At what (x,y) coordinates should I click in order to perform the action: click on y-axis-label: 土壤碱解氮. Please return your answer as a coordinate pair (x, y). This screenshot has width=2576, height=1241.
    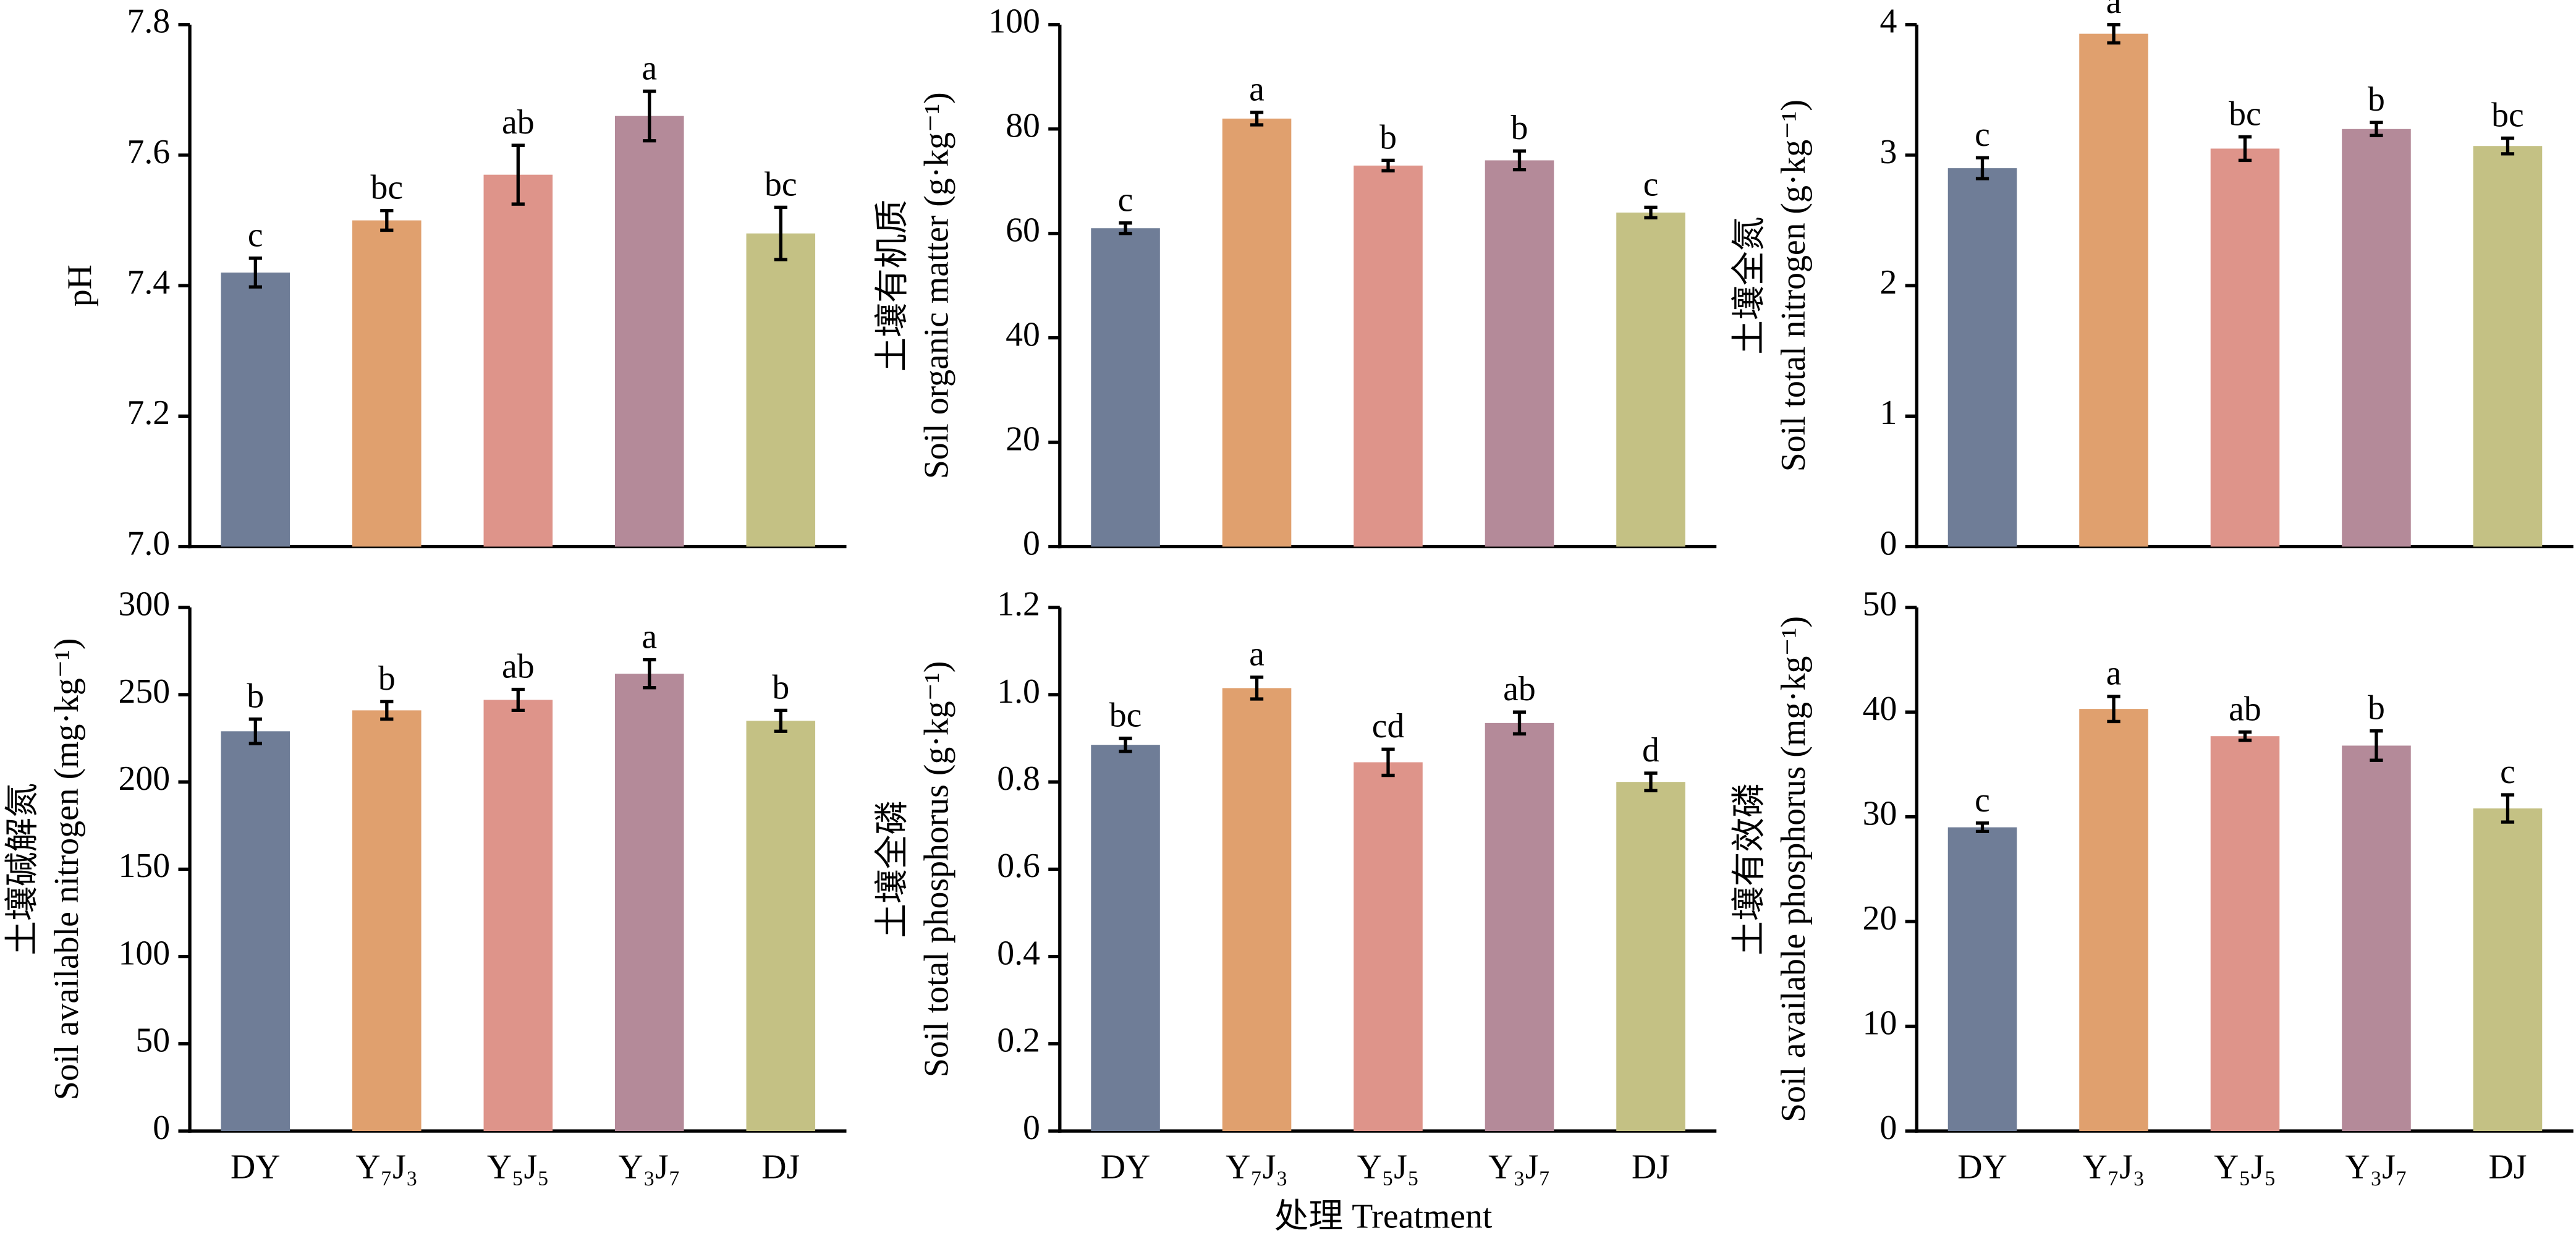
    Looking at the image, I should click on (22, 869).